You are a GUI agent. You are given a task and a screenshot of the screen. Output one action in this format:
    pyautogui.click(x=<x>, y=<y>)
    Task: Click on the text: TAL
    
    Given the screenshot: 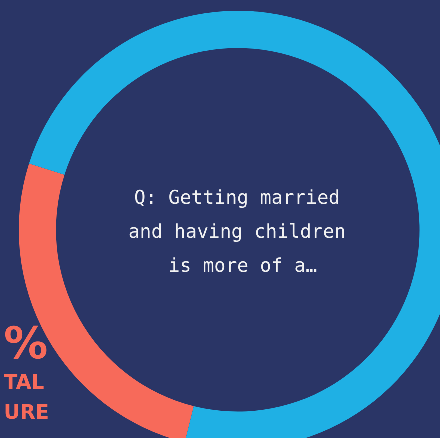 What is the action you would take?
    pyautogui.click(x=24, y=382)
    